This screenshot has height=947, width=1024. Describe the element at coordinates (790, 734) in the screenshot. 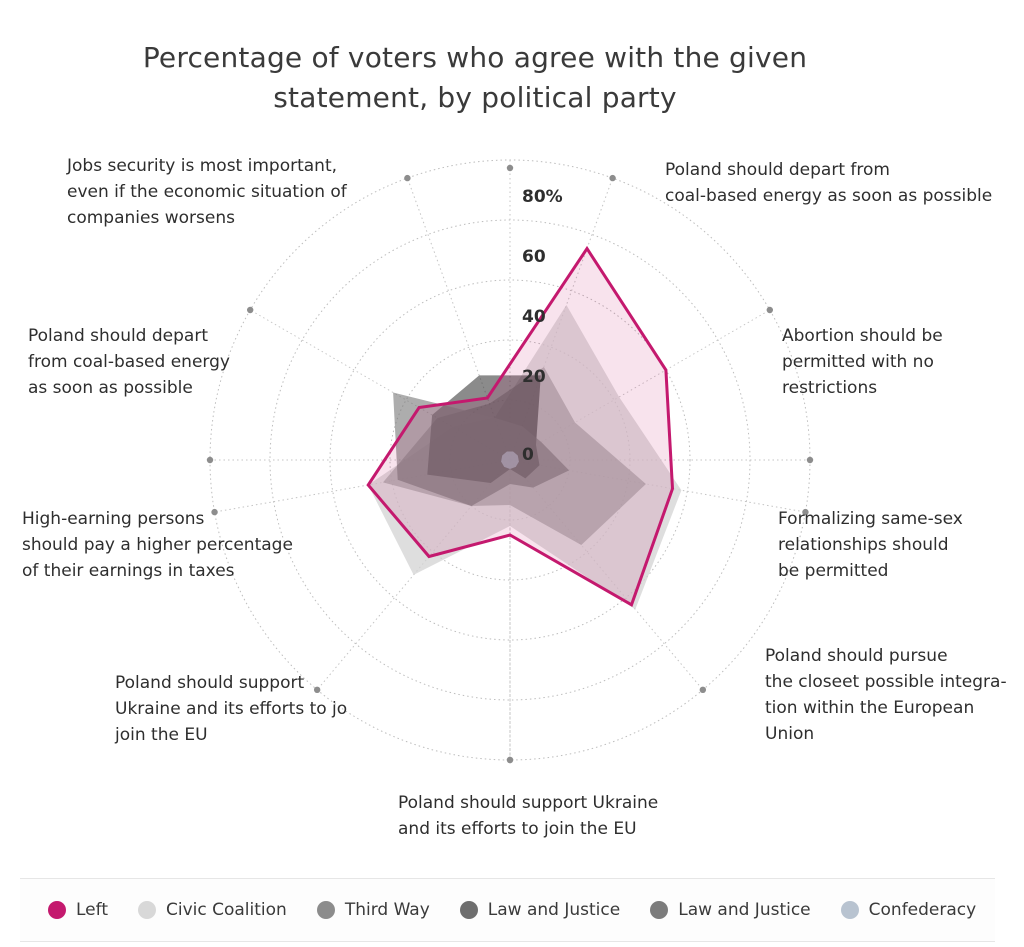

I see `axis-label-3-line-4: Union` at that location.